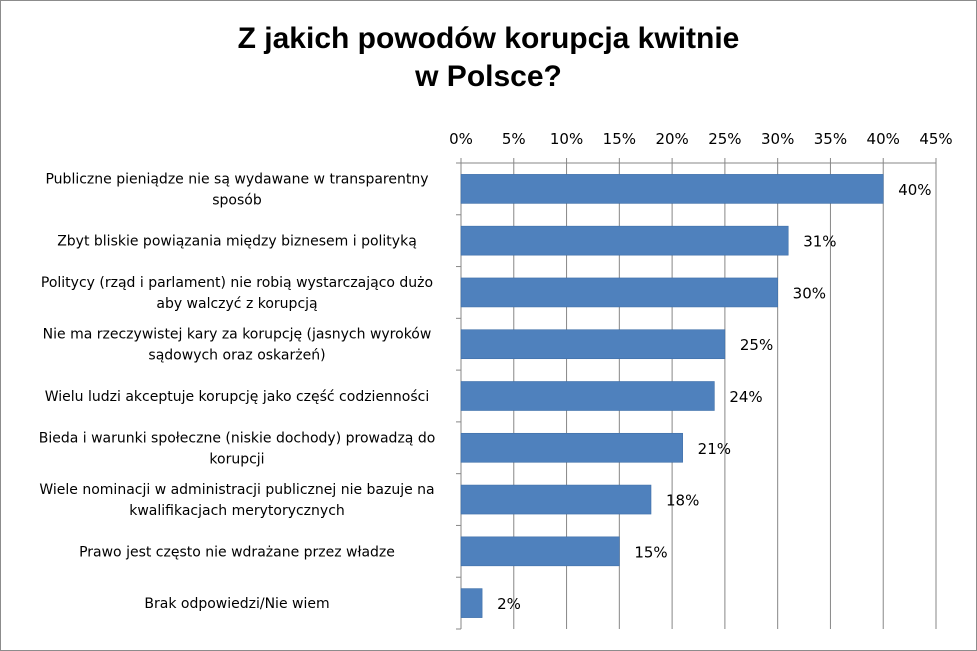  What do you see at coordinates (237, 511) in the screenshot?
I see `category-label-line: kwalifikacjach merytorycznych` at bounding box center [237, 511].